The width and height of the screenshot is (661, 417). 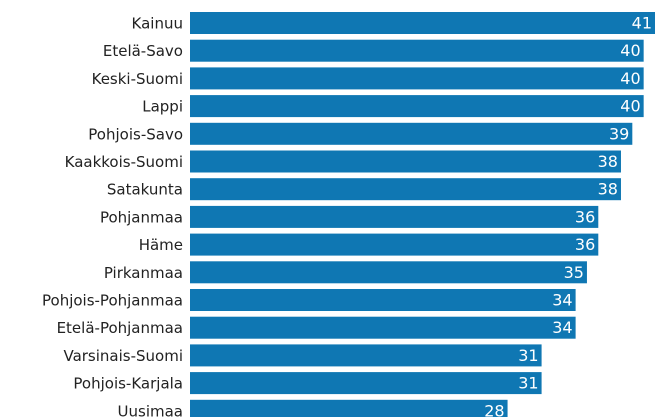 What do you see at coordinates (124, 162) in the screenshot?
I see `category-label: Kaakkois-Suomi` at bounding box center [124, 162].